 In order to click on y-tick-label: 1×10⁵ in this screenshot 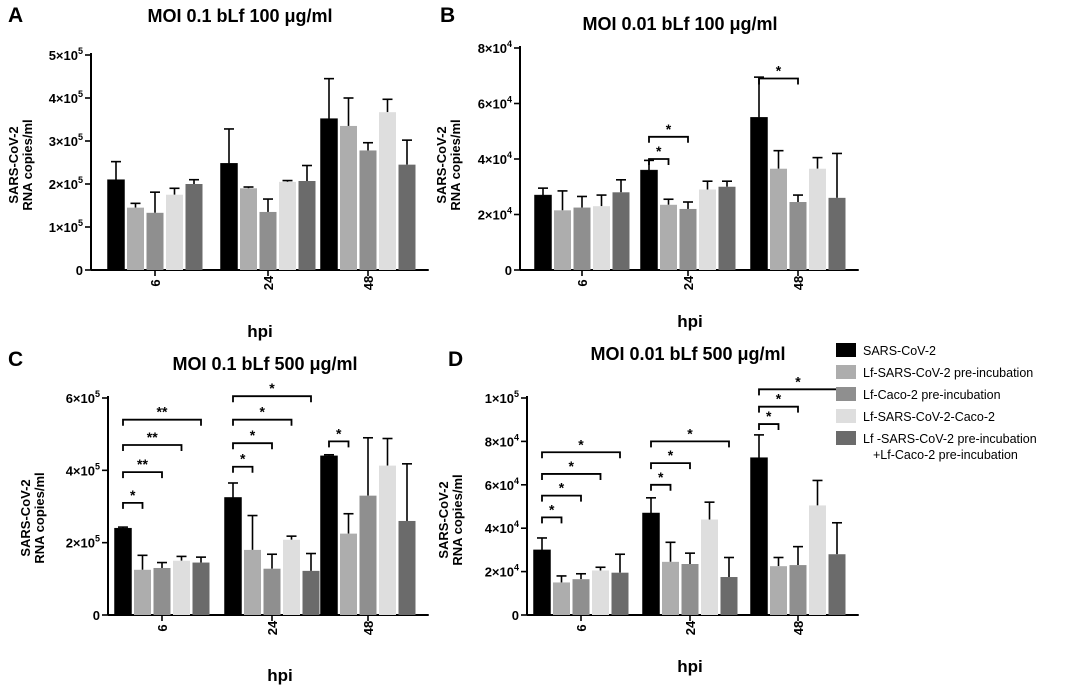, I will do `click(502, 397)`.